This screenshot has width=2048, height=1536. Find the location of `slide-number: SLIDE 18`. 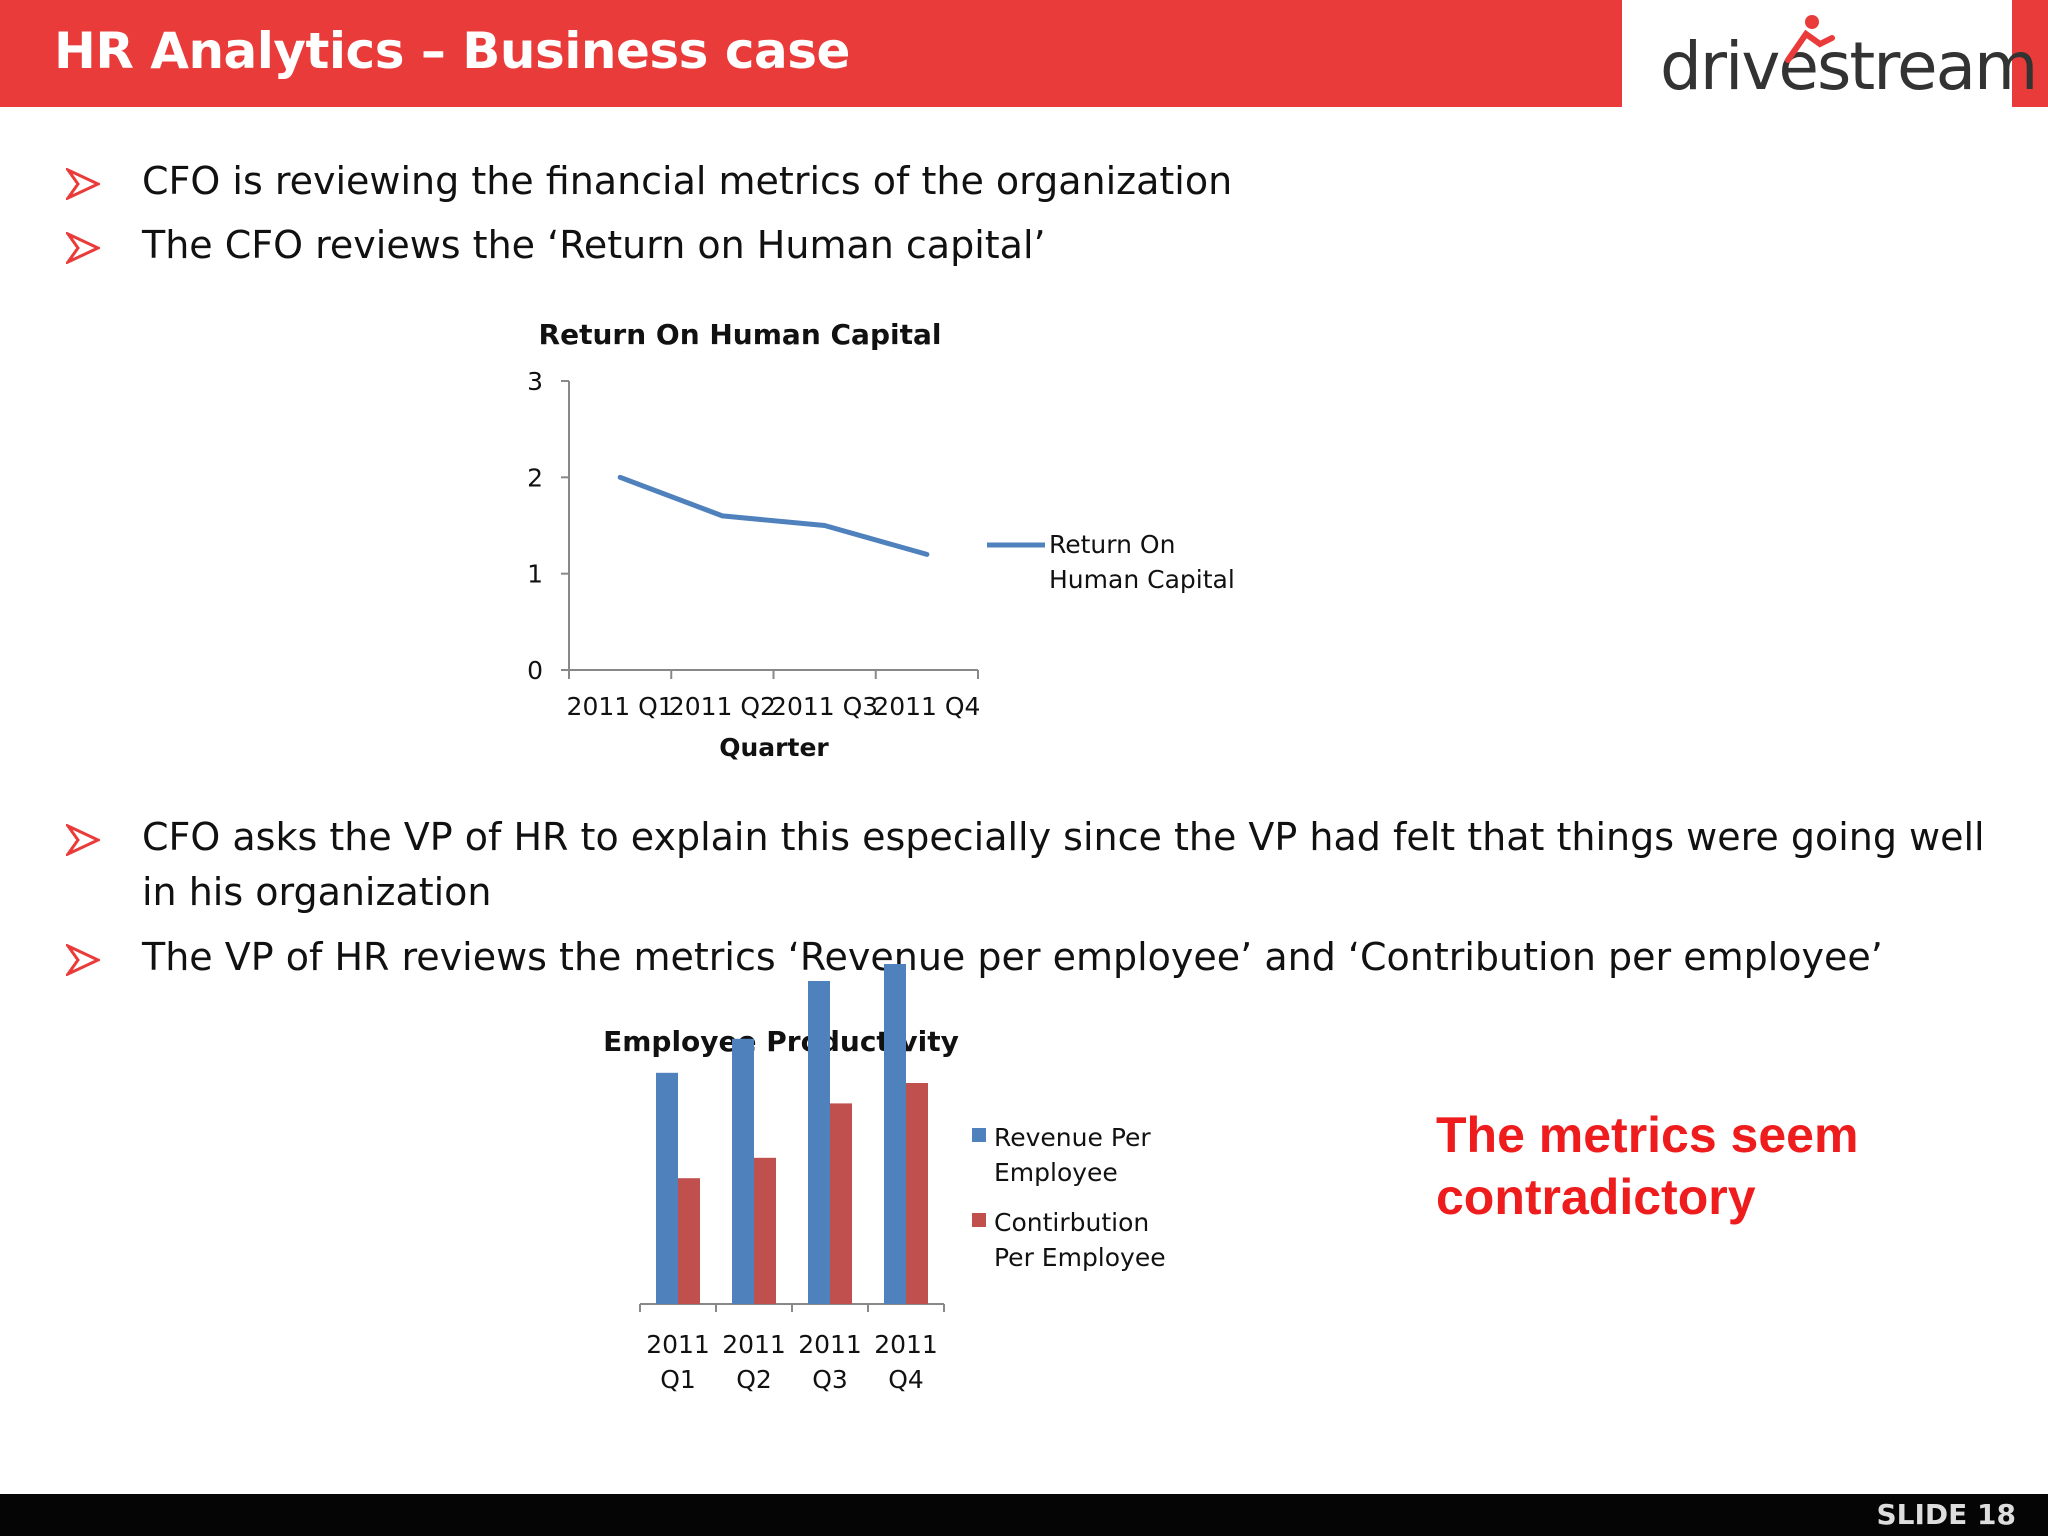

slide-number: SLIDE 18 is located at coordinates (1946, 1514).